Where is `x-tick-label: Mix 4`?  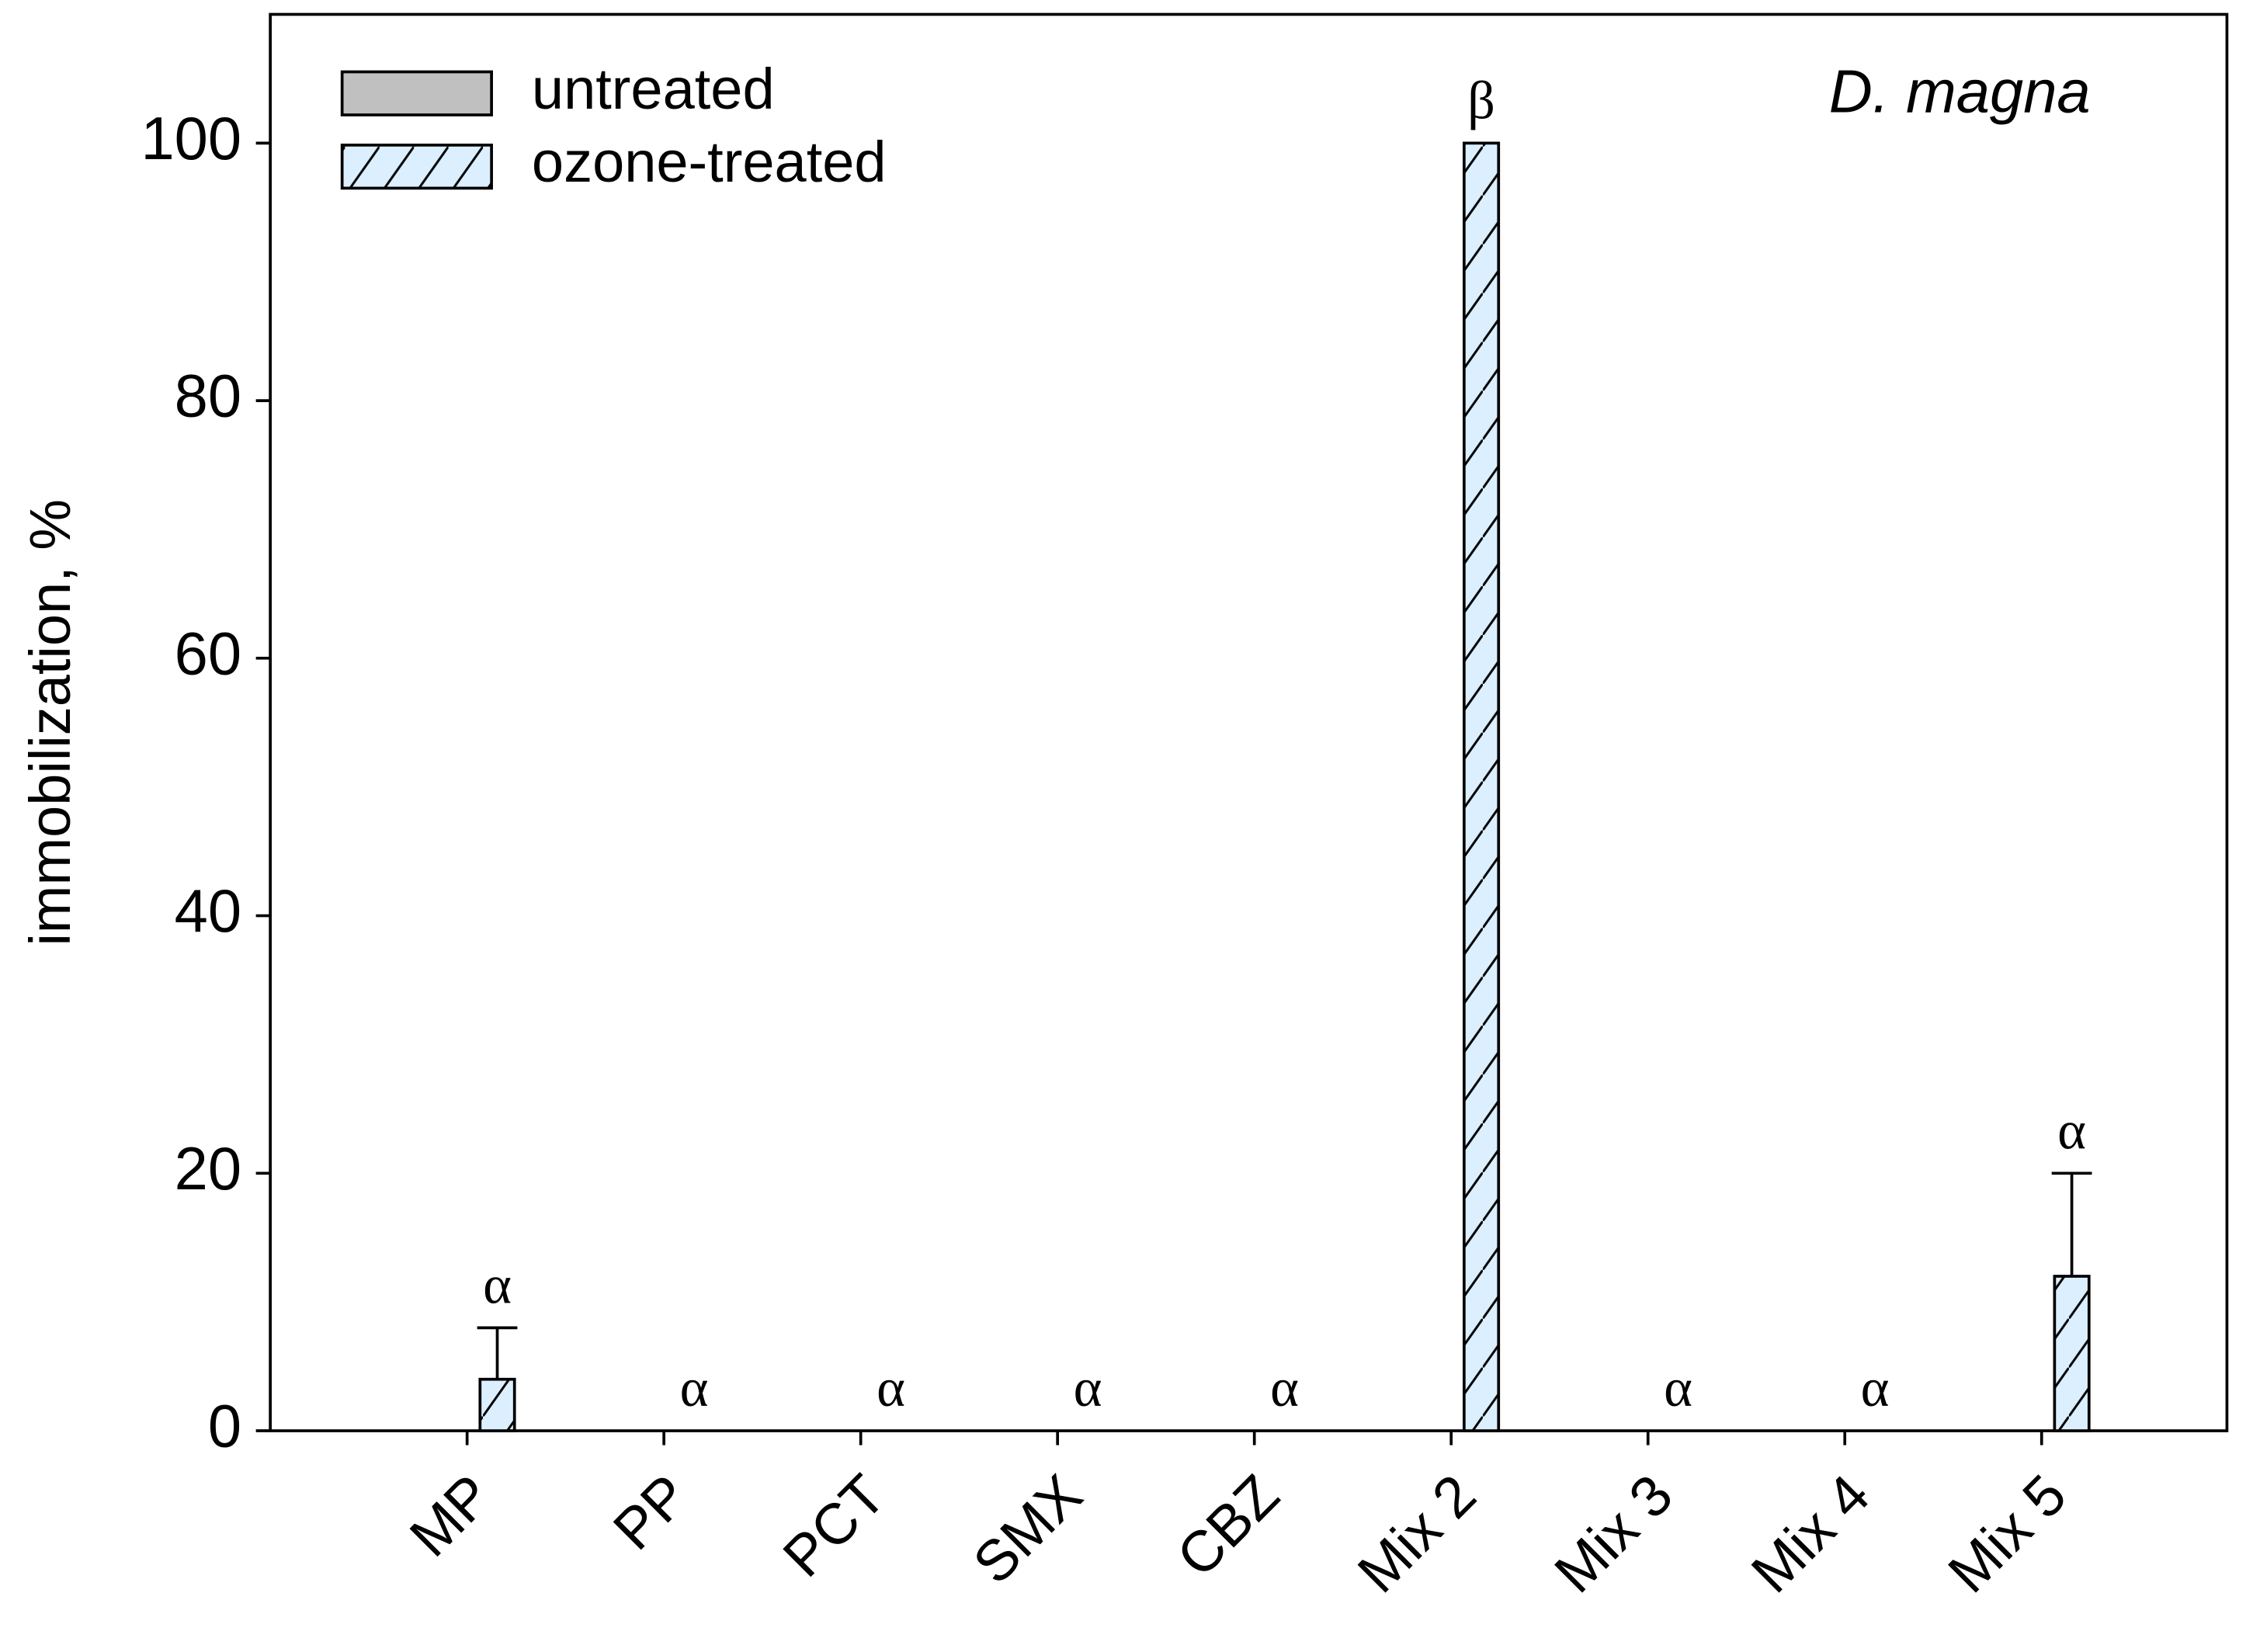 x-tick-label: Mix 4 is located at coordinates (1810, 1533).